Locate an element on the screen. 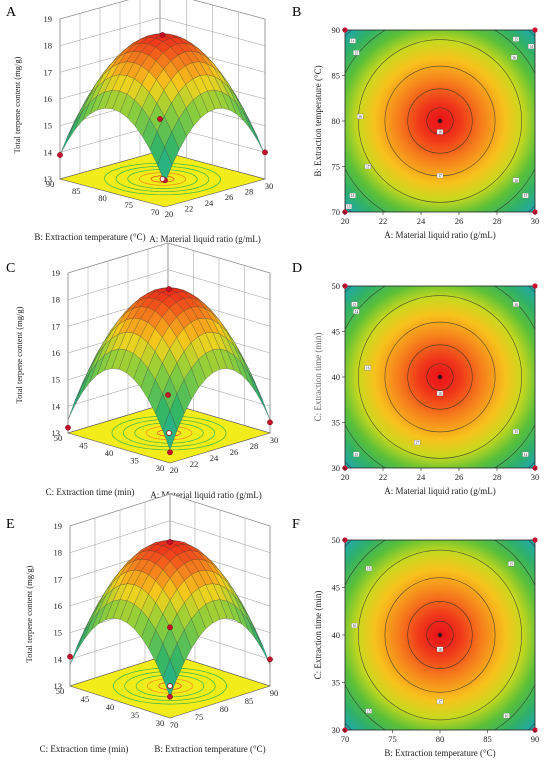 The height and width of the screenshot is (770, 550). x-axis-title: A: Material liquid ratio (g/mL) is located at coordinates (204, 239).